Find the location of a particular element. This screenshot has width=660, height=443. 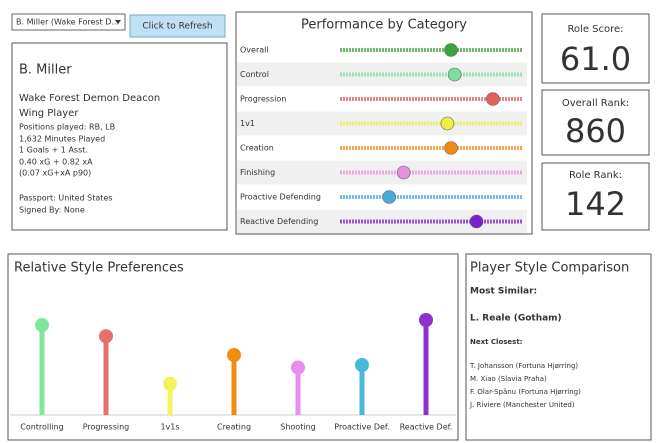

comparison-panel is located at coordinates (558, 347).